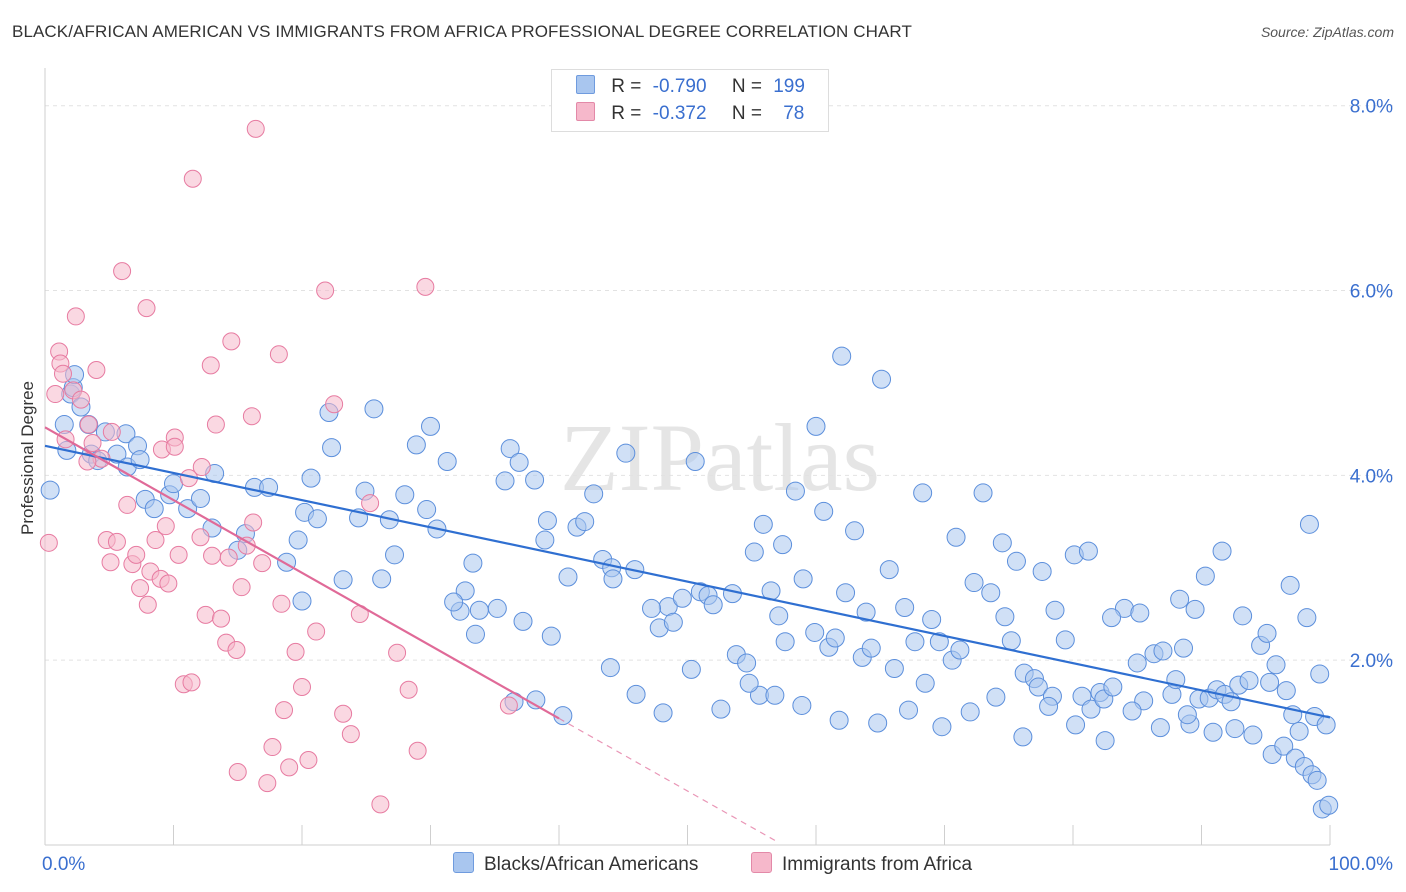 This screenshot has height=892, width=1406. What do you see at coordinates (63, 864) in the screenshot?
I see `x-tick-label: 0.0%` at bounding box center [63, 864].